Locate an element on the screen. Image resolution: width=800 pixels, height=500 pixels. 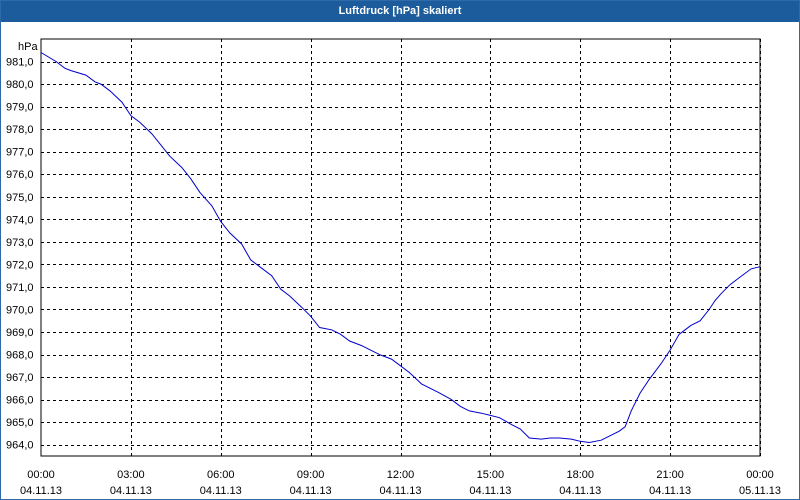
x-tick-time-label: 15:00 is located at coordinates (491, 475).